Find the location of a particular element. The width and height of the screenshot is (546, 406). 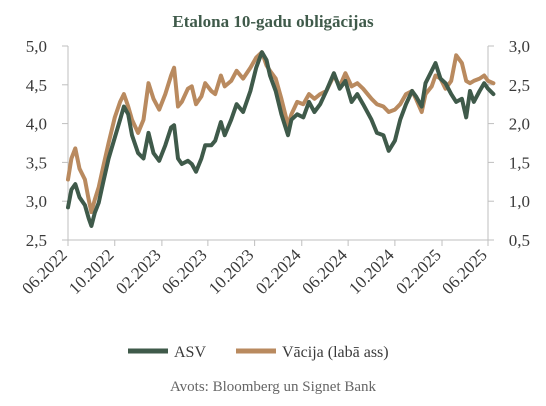

x-tick-label: 10.2024 is located at coordinates (371, 271).